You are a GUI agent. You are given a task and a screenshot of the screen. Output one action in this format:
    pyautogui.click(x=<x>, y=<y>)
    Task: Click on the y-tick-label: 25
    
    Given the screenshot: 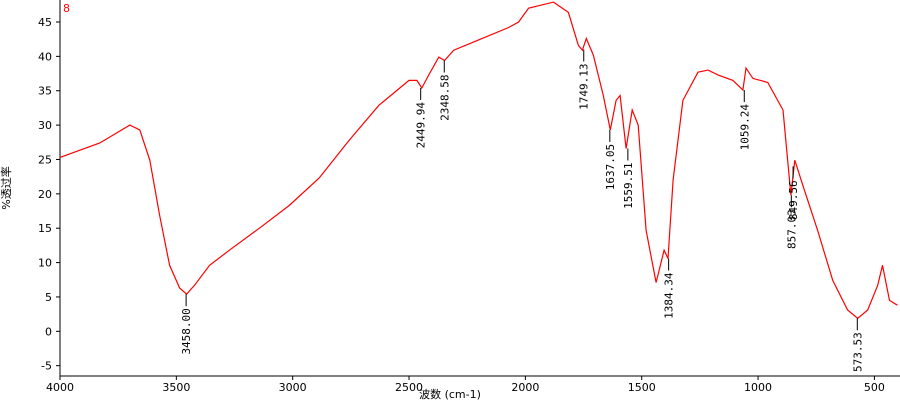 What is the action you would take?
    pyautogui.click(x=45, y=159)
    